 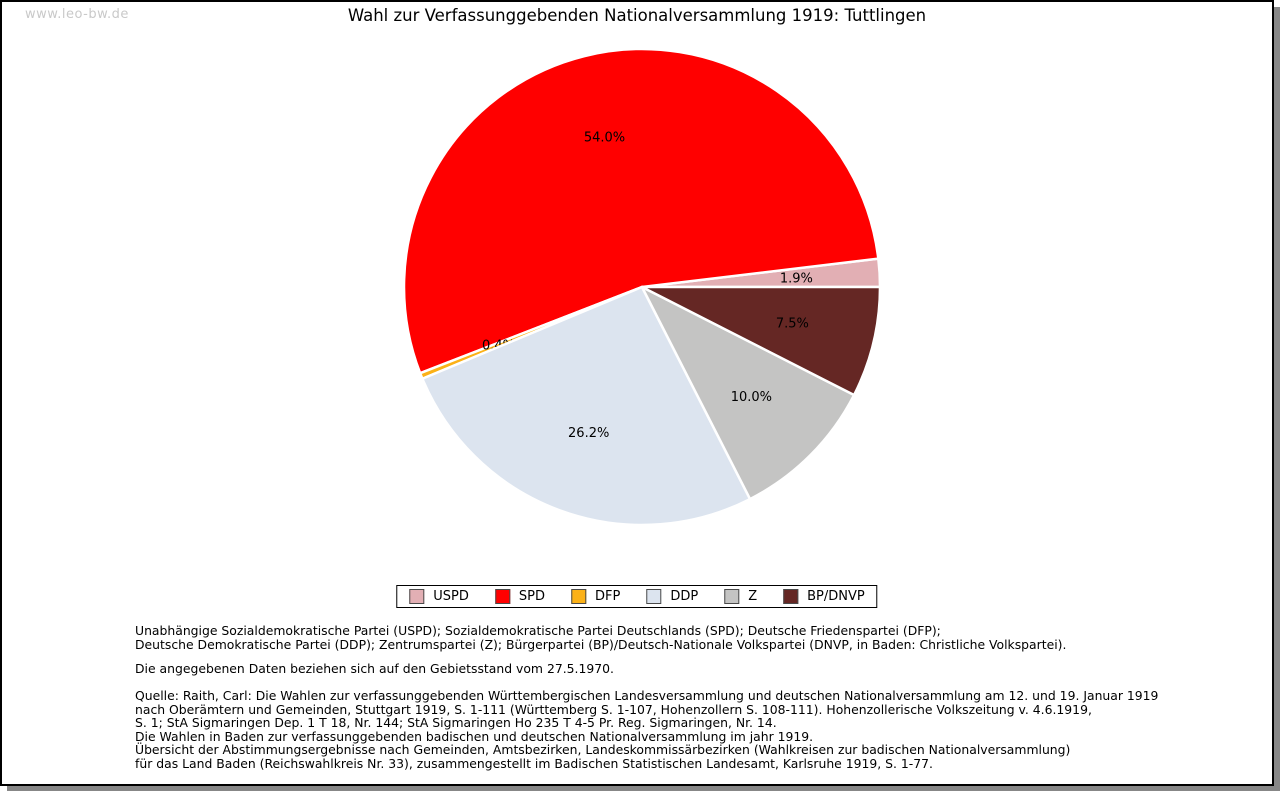 I want to click on legend-swatch-ddp, so click(x=654, y=596).